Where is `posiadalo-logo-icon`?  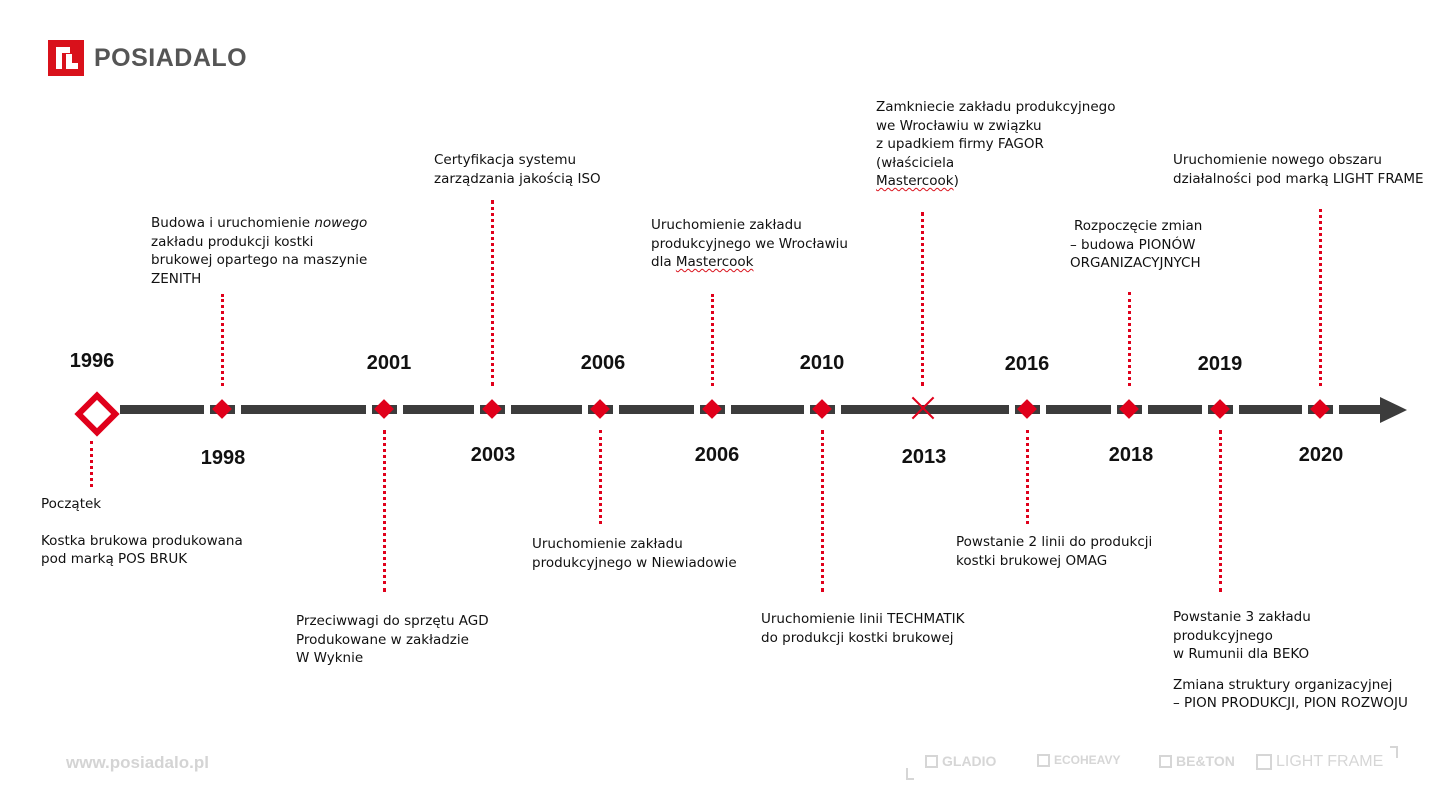 posiadalo-logo-icon is located at coordinates (66, 58).